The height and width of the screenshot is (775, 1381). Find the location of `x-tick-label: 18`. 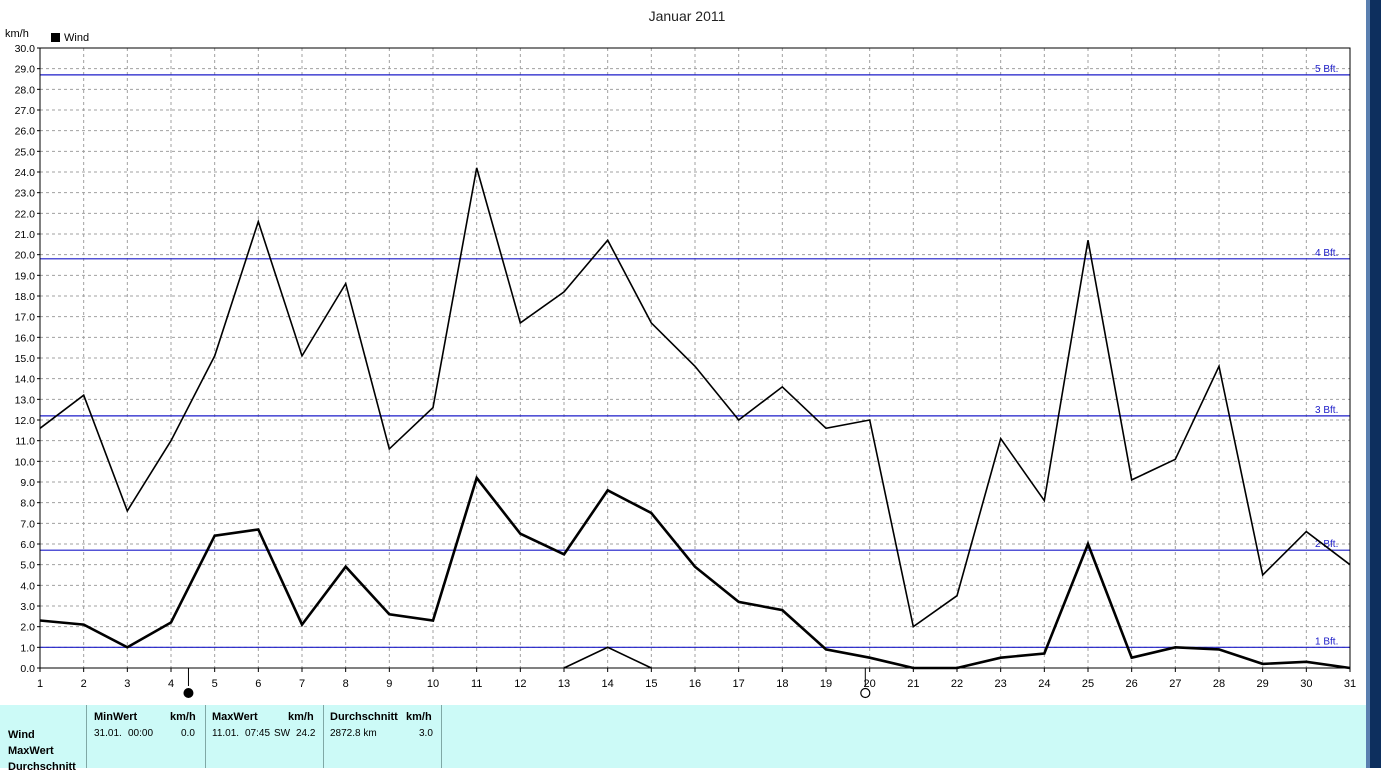

x-tick-label: 18 is located at coordinates (782, 684).